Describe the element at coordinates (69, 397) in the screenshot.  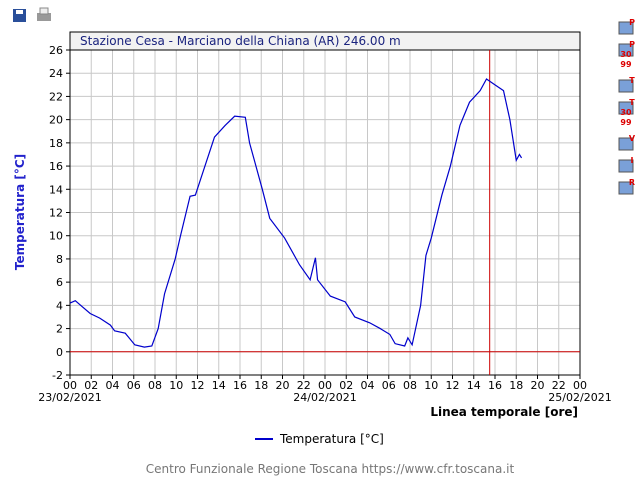
I see `date-label: 23/02/2021` at that location.